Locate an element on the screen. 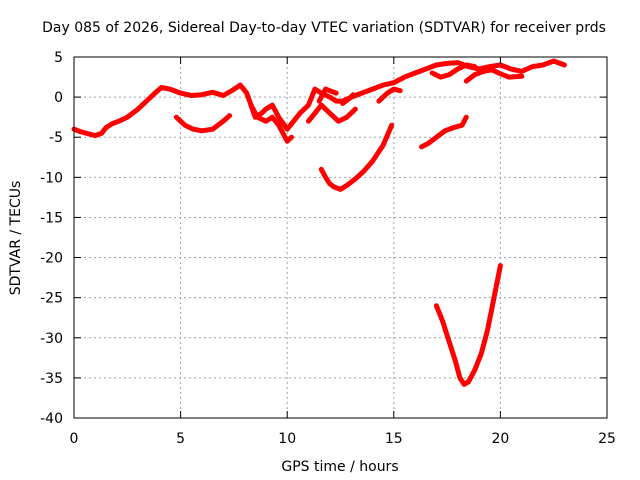  y-tick-label: -20 is located at coordinates (51, 259).